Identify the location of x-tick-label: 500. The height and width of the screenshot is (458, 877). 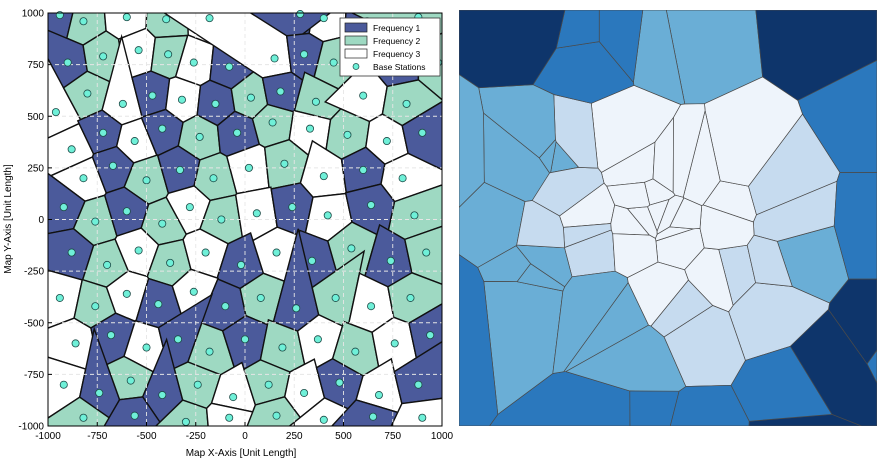
(343, 436).